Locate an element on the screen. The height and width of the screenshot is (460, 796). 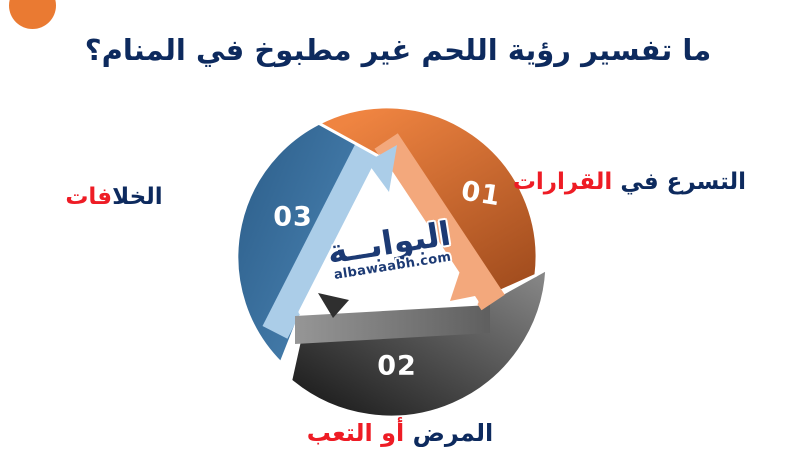
step-number-02: 02 is located at coordinates (397, 366).